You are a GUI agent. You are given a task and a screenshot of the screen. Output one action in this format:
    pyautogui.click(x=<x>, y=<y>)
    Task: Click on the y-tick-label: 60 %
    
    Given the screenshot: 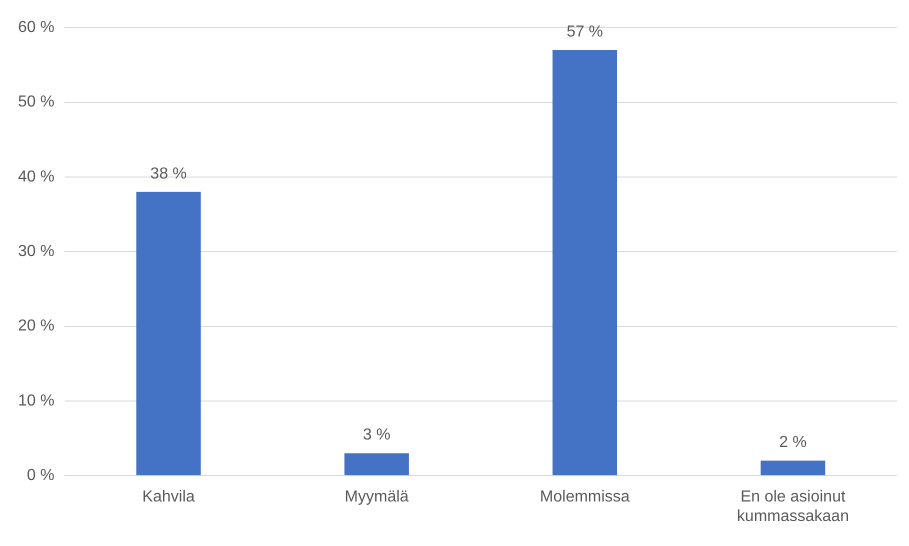 What is the action you would take?
    pyautogui.click(x=36, y=27)
    